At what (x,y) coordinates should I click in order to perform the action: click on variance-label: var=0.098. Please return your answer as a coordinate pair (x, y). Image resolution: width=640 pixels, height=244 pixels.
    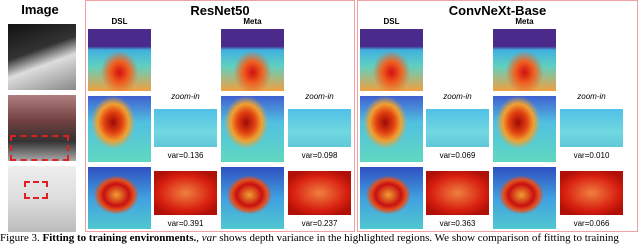
    Looking at the image, I should click on (319, 155).